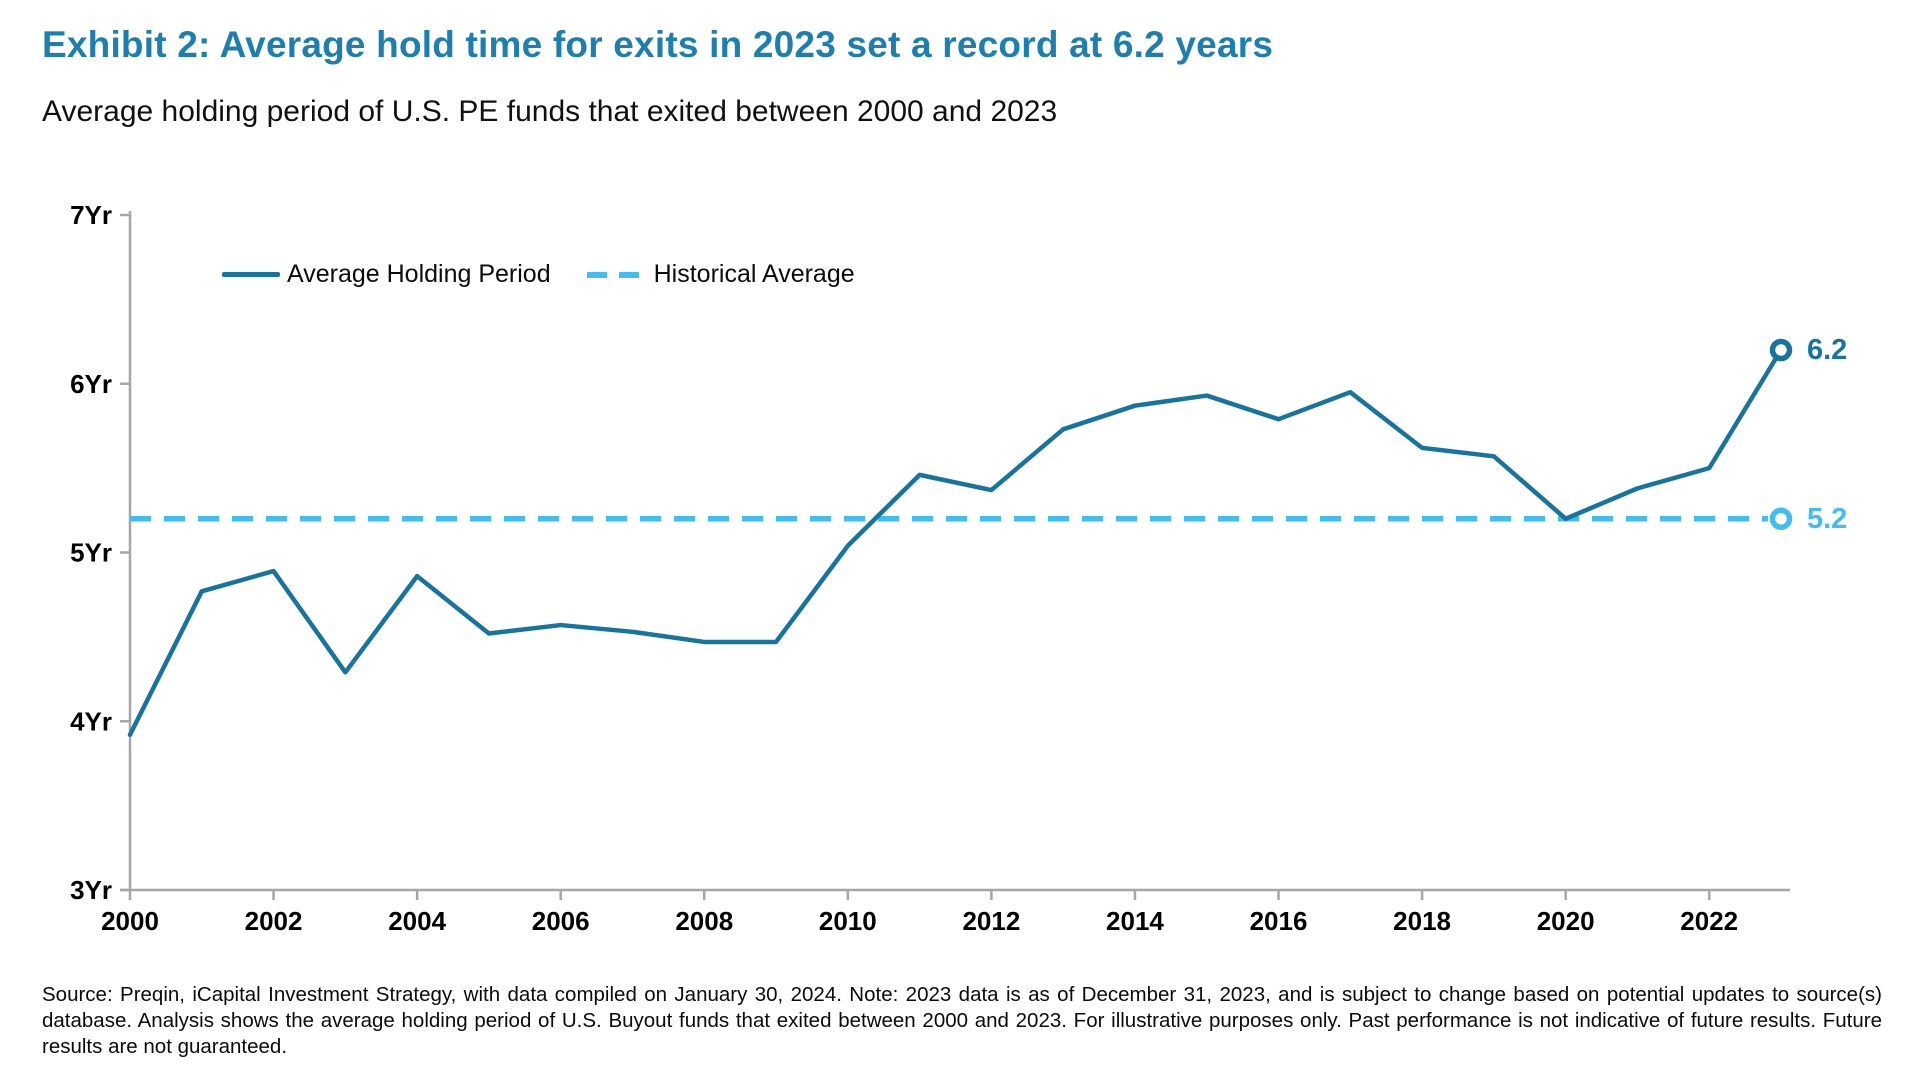  I want to click on solid-line-swatch-icon, so click(251, 274).